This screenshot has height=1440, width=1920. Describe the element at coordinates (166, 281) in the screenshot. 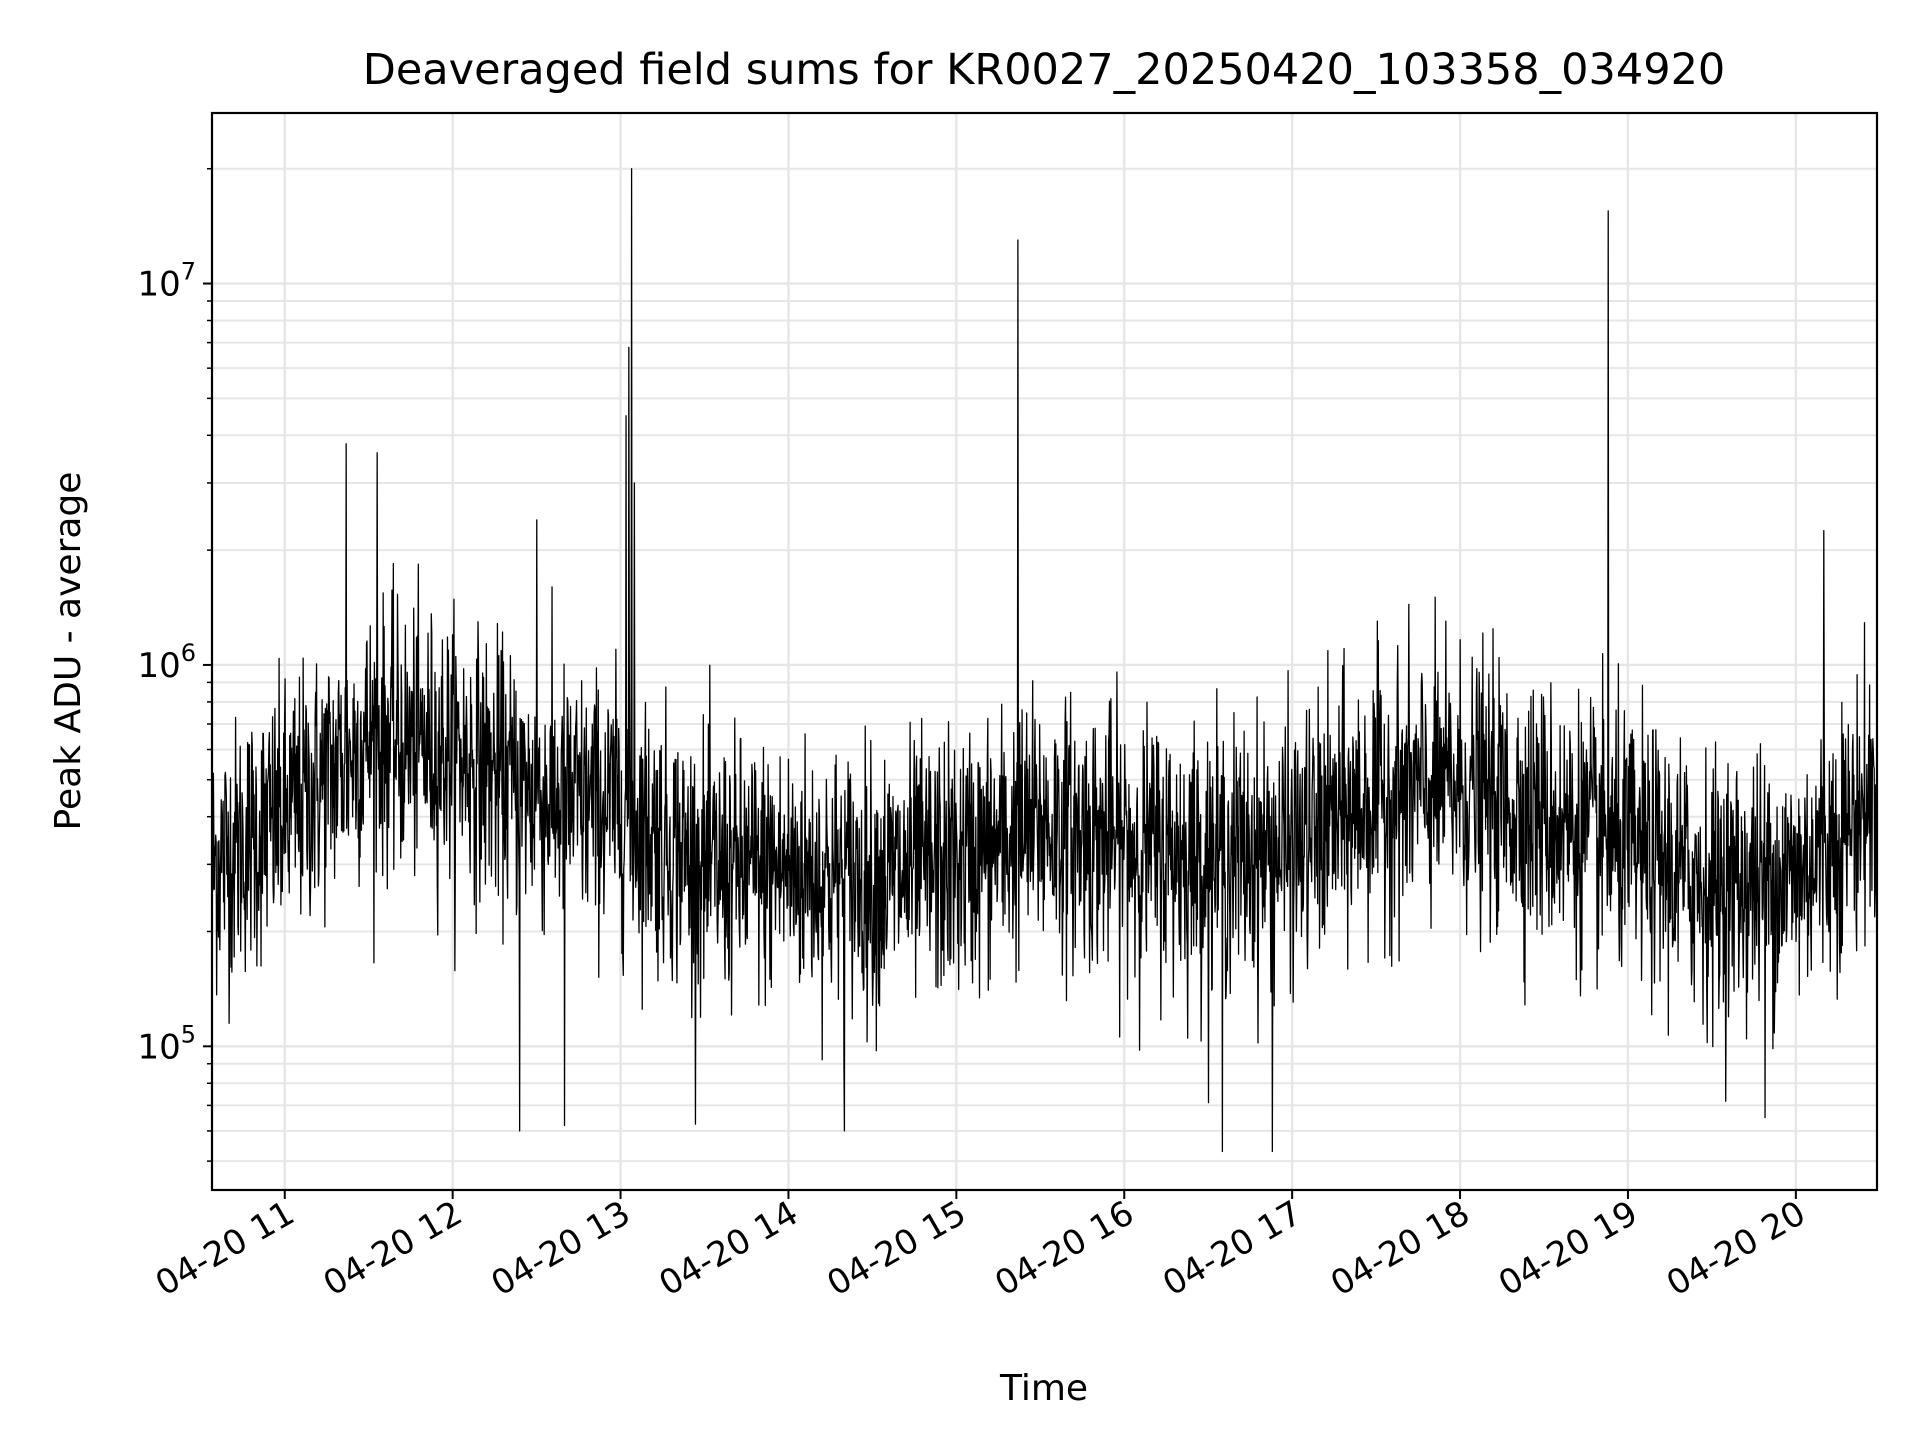

I see `y-tick-label: 107` at that location.